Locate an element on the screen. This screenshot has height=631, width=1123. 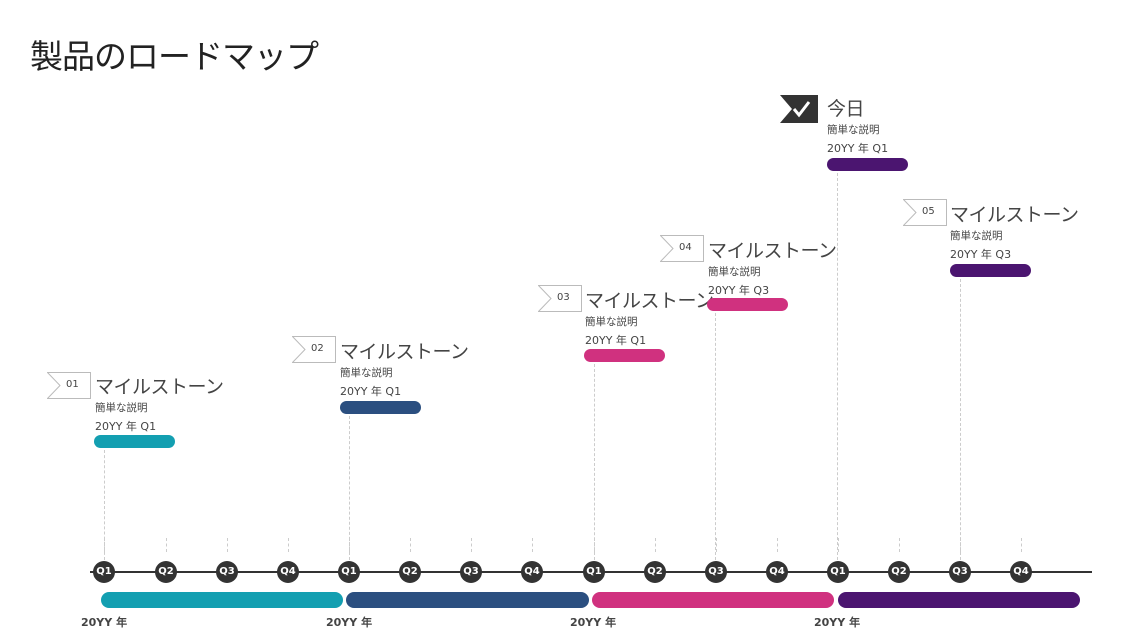
milestone-number: 01 is located at coordinates (72, 384).